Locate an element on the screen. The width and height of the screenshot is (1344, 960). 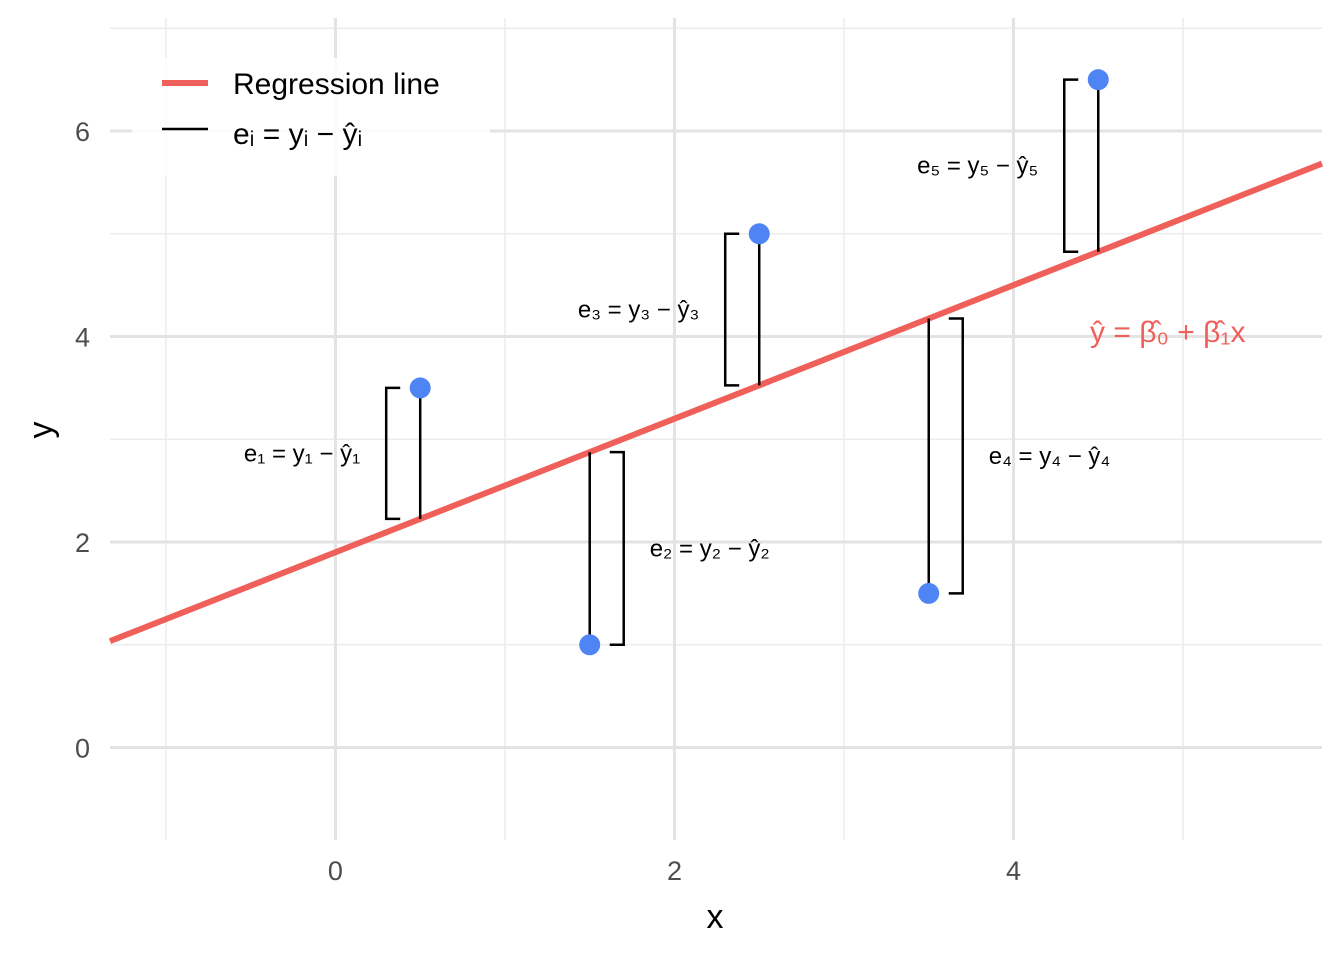
x-axis-title: x is located at coordinates (715, 917).